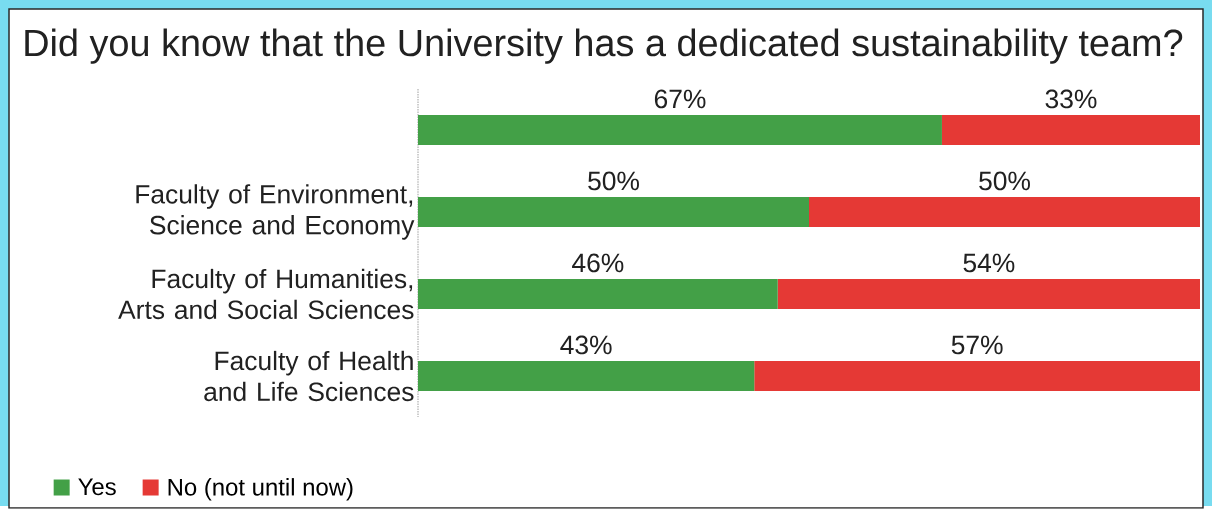 The height and width of the screenshot is (509, 1212). Describe the element at coordinates (680, 99) in the screenshot. I see `data-label: 67%` at that location.